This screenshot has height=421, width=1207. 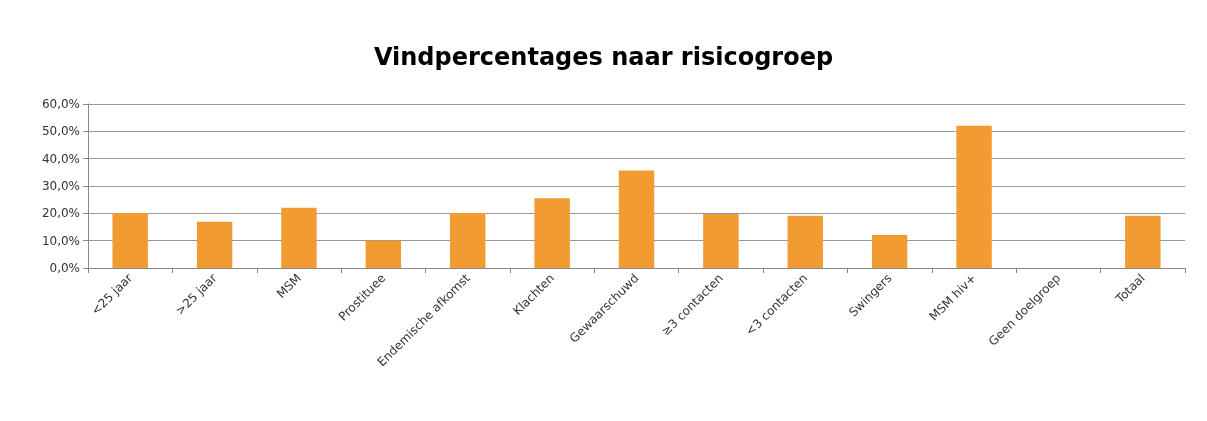 I want to click on chart-title: Vindpercentages naar risicogroep, so click(x=603, y=57).